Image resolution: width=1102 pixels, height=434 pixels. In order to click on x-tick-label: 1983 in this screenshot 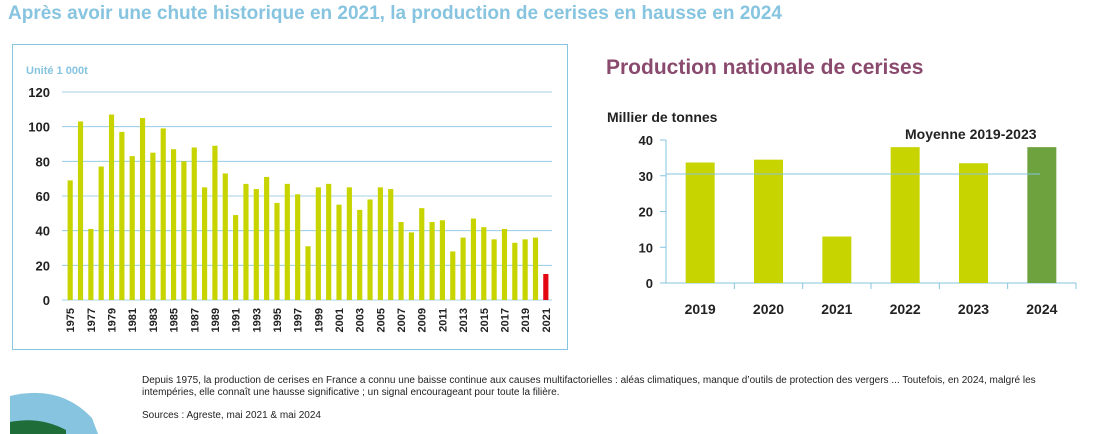, I will do `click(154, 320)`.